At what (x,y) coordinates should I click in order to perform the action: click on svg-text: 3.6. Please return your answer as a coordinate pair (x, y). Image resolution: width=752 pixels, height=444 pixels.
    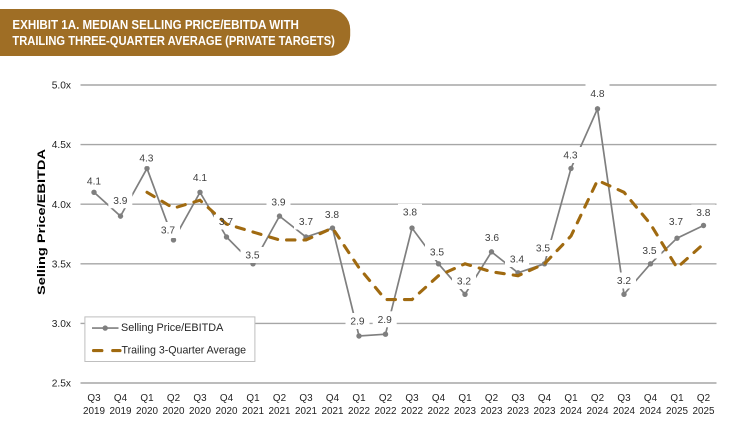
    Looking at the image, I should click on (492, 238).